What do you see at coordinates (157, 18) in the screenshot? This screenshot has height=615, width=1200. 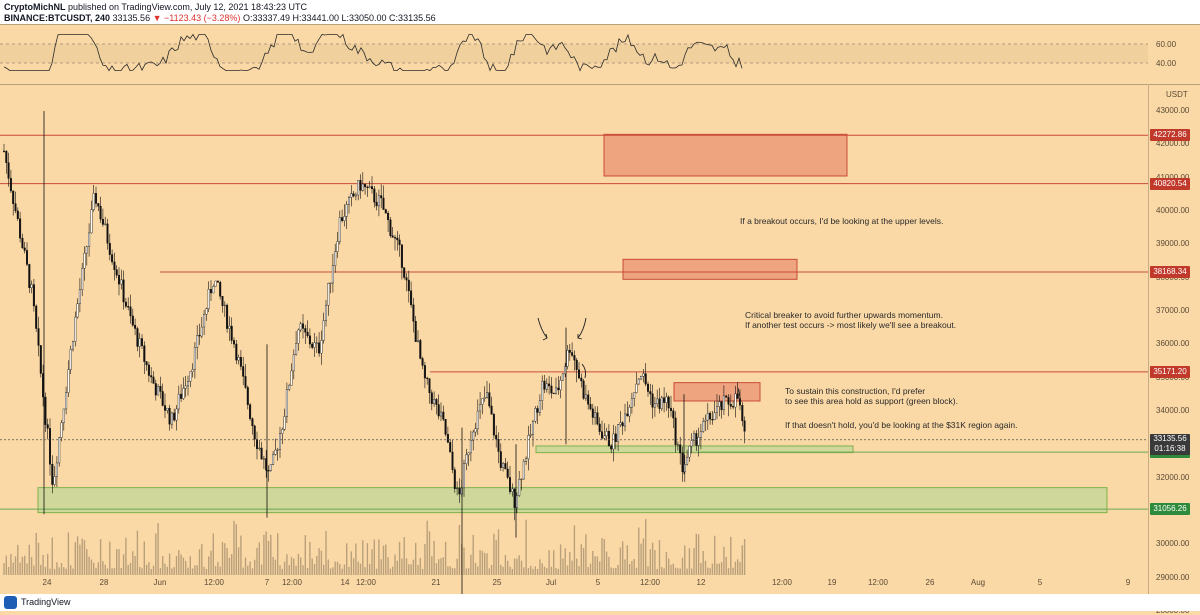 I see `down-arrow-icon: ▼` at bounding box center [157, 18].